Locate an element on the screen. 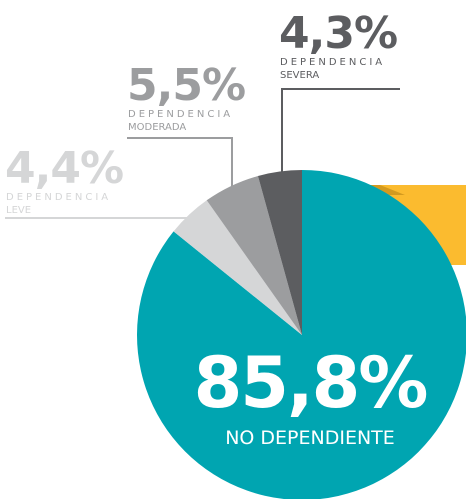 The height and width of the screenshot is (499, 466). value-label: 4,4% is located at coordinates (64, 168).